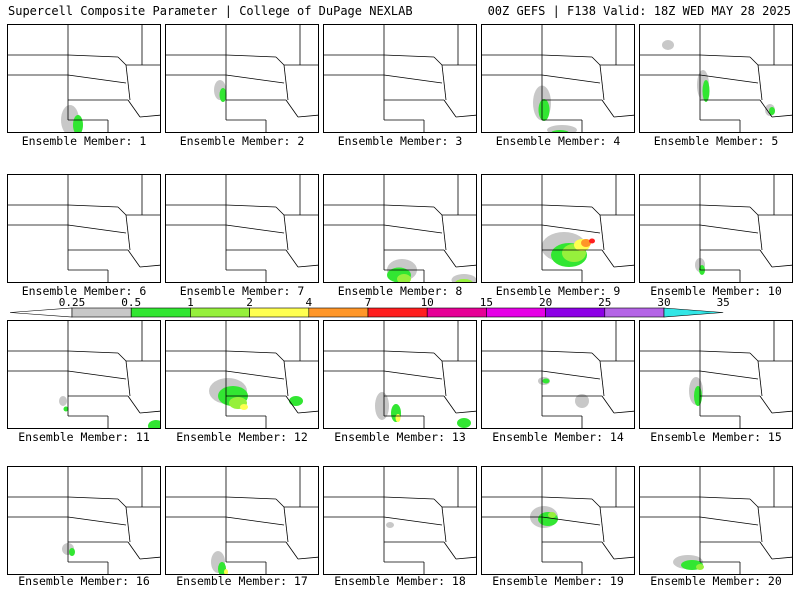  I want to click on scp-contour-red, so click(592, 241).